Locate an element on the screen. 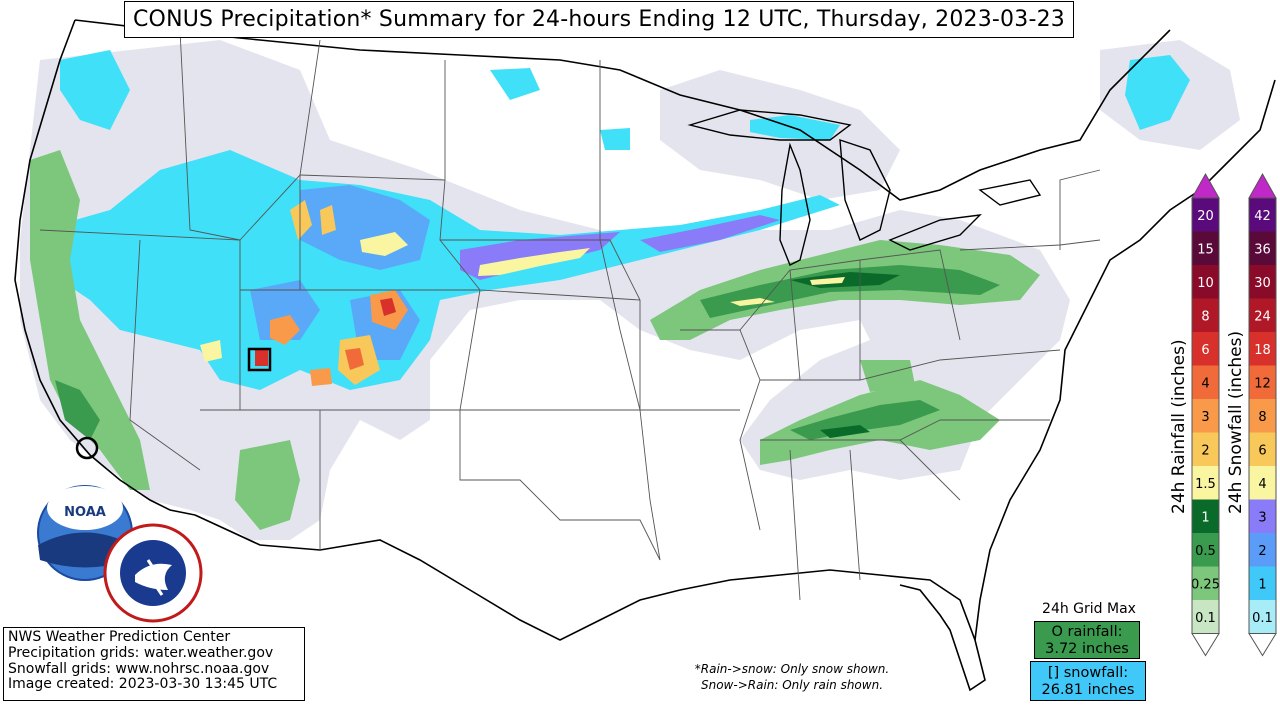 The height and width of the screenshot is (720, 1280). rainfall-max-label: O rainfall: is located at coordinates (1087, 632).